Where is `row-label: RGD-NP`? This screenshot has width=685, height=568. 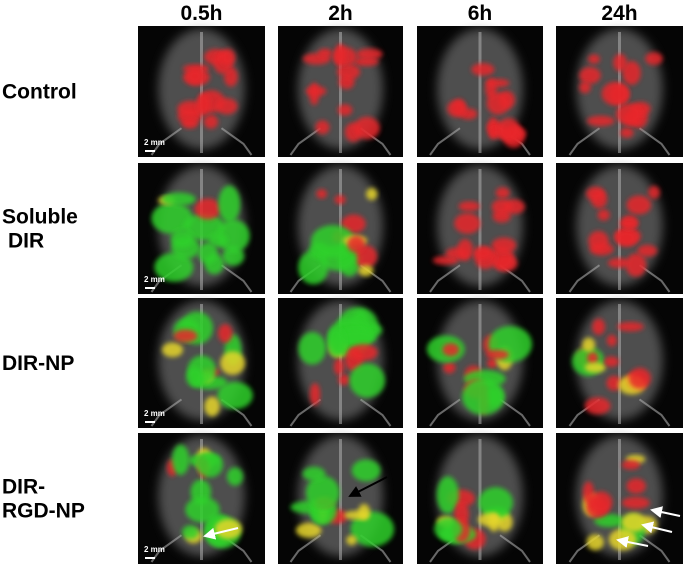 row-label: RGD-NP is located at coordinates (43, 511).